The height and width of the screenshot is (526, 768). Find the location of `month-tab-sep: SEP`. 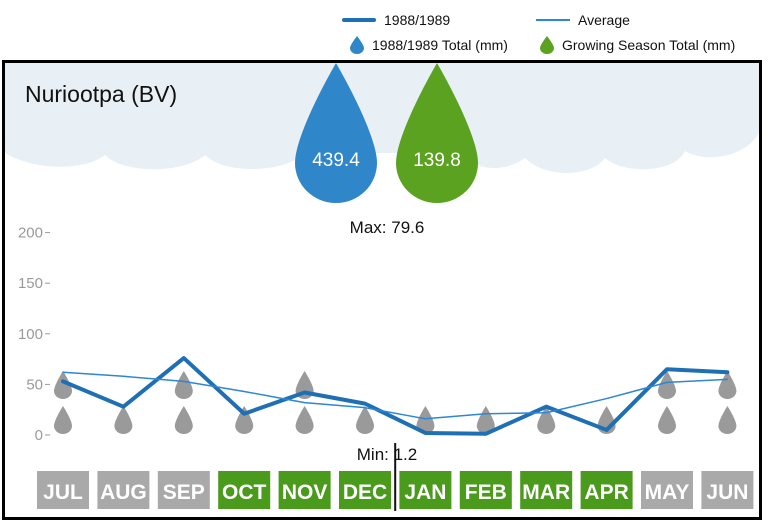

month-tab-sep: SEP is located at coordinates (183, 490).